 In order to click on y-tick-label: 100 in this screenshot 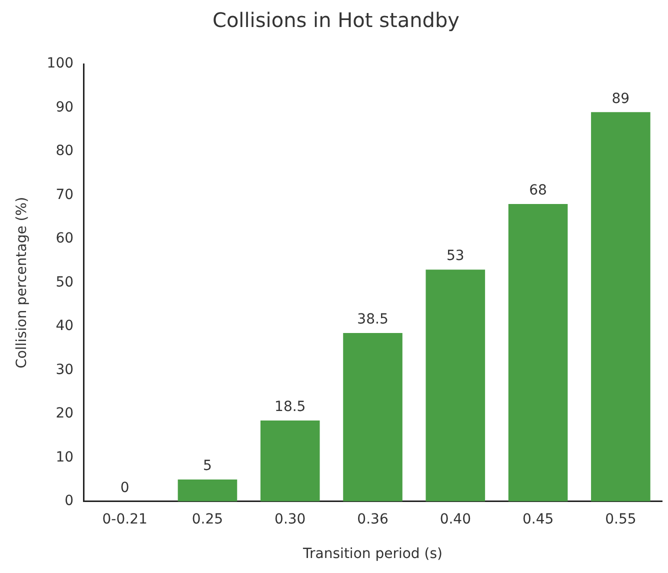, I will do `click(60, 64)`.